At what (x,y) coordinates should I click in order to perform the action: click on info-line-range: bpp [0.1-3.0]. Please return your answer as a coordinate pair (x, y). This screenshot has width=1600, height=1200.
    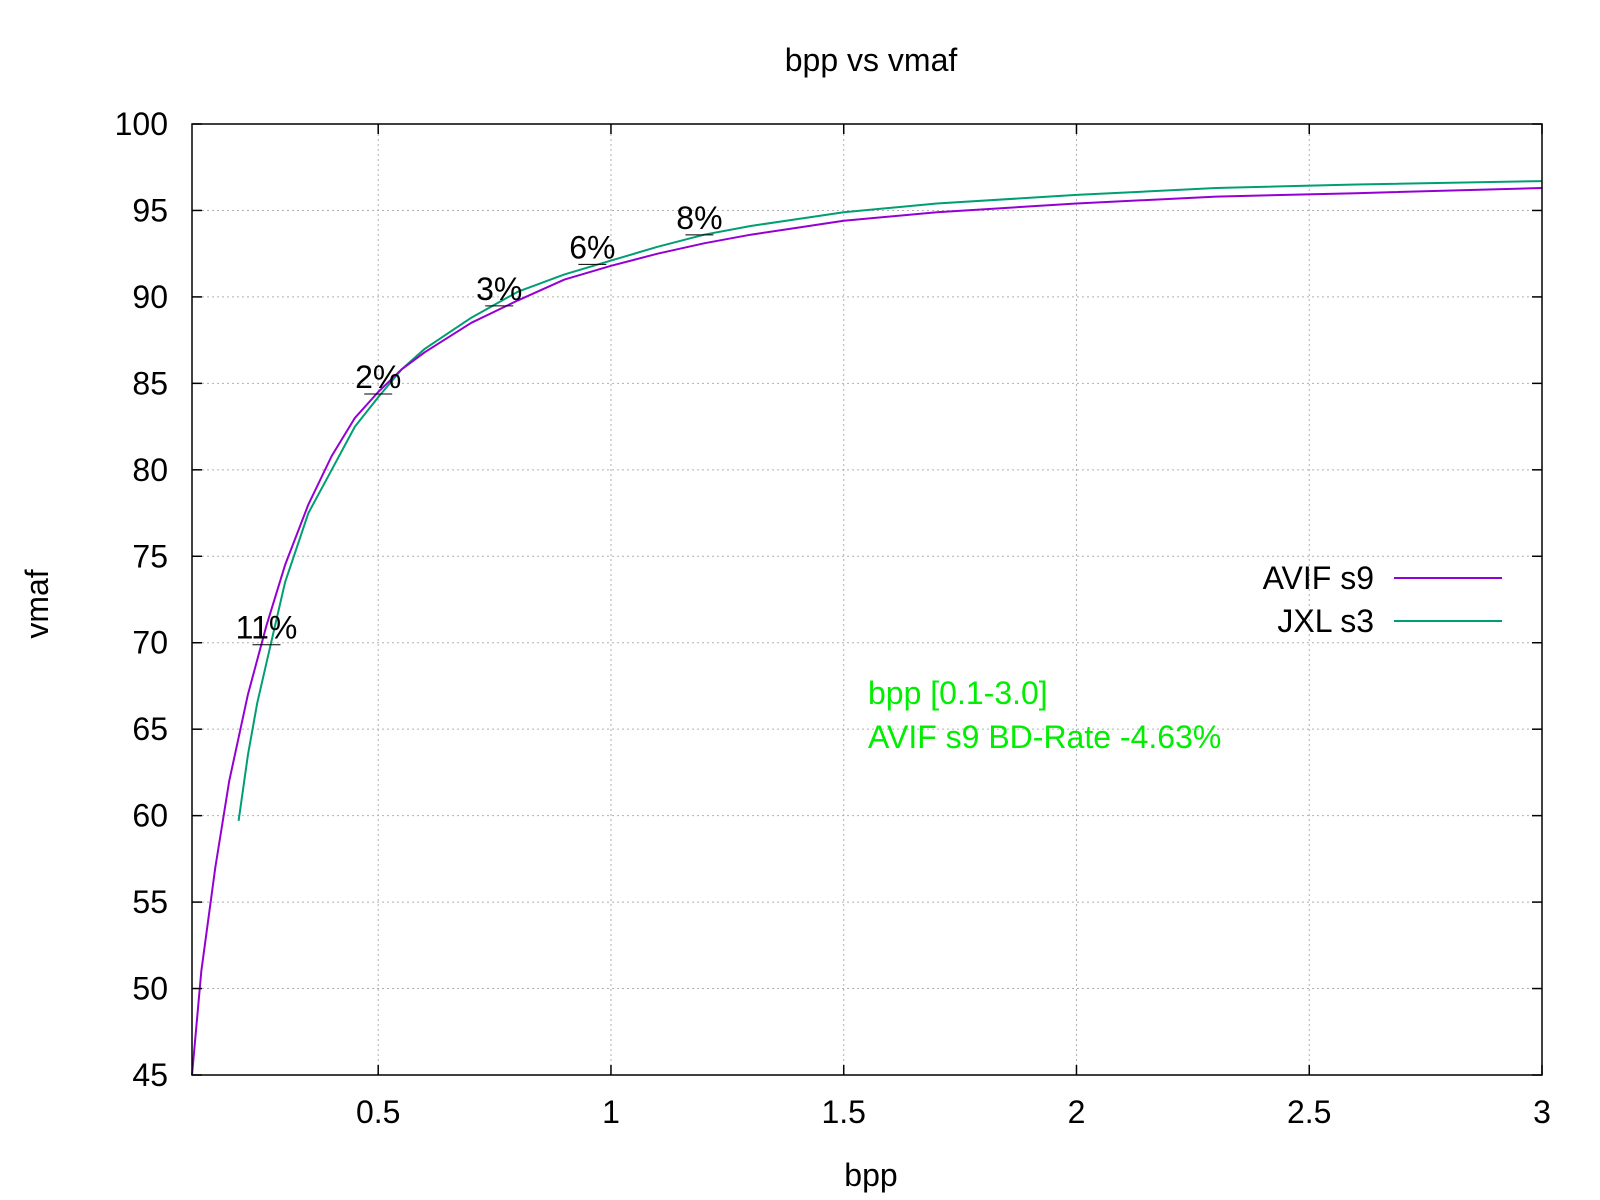
    Looking at the image, I should click on (958, 693).